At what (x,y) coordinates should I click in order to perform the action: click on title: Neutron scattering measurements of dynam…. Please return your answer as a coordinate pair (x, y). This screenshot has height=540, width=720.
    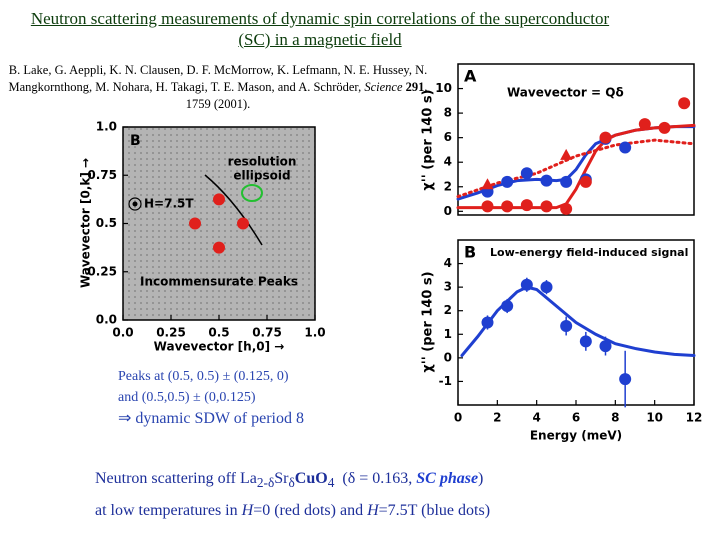
    Looking at the image, I should click on (320, 29).